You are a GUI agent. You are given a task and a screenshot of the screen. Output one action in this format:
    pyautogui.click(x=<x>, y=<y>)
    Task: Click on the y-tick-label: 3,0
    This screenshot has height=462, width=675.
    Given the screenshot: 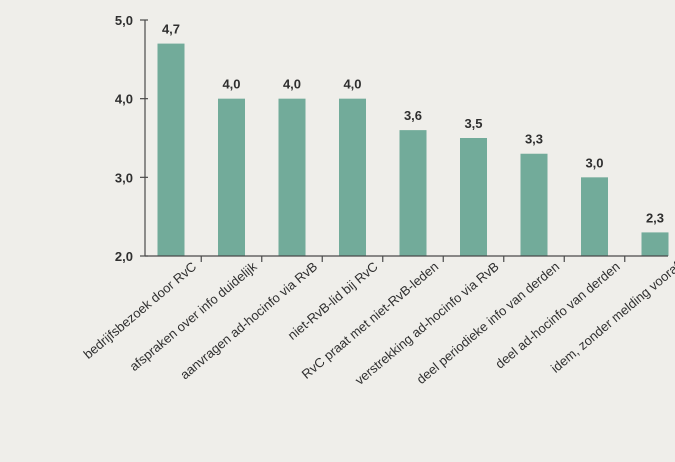 What is the action you would take?
    pyautogui.click(x=124, y=177)
    